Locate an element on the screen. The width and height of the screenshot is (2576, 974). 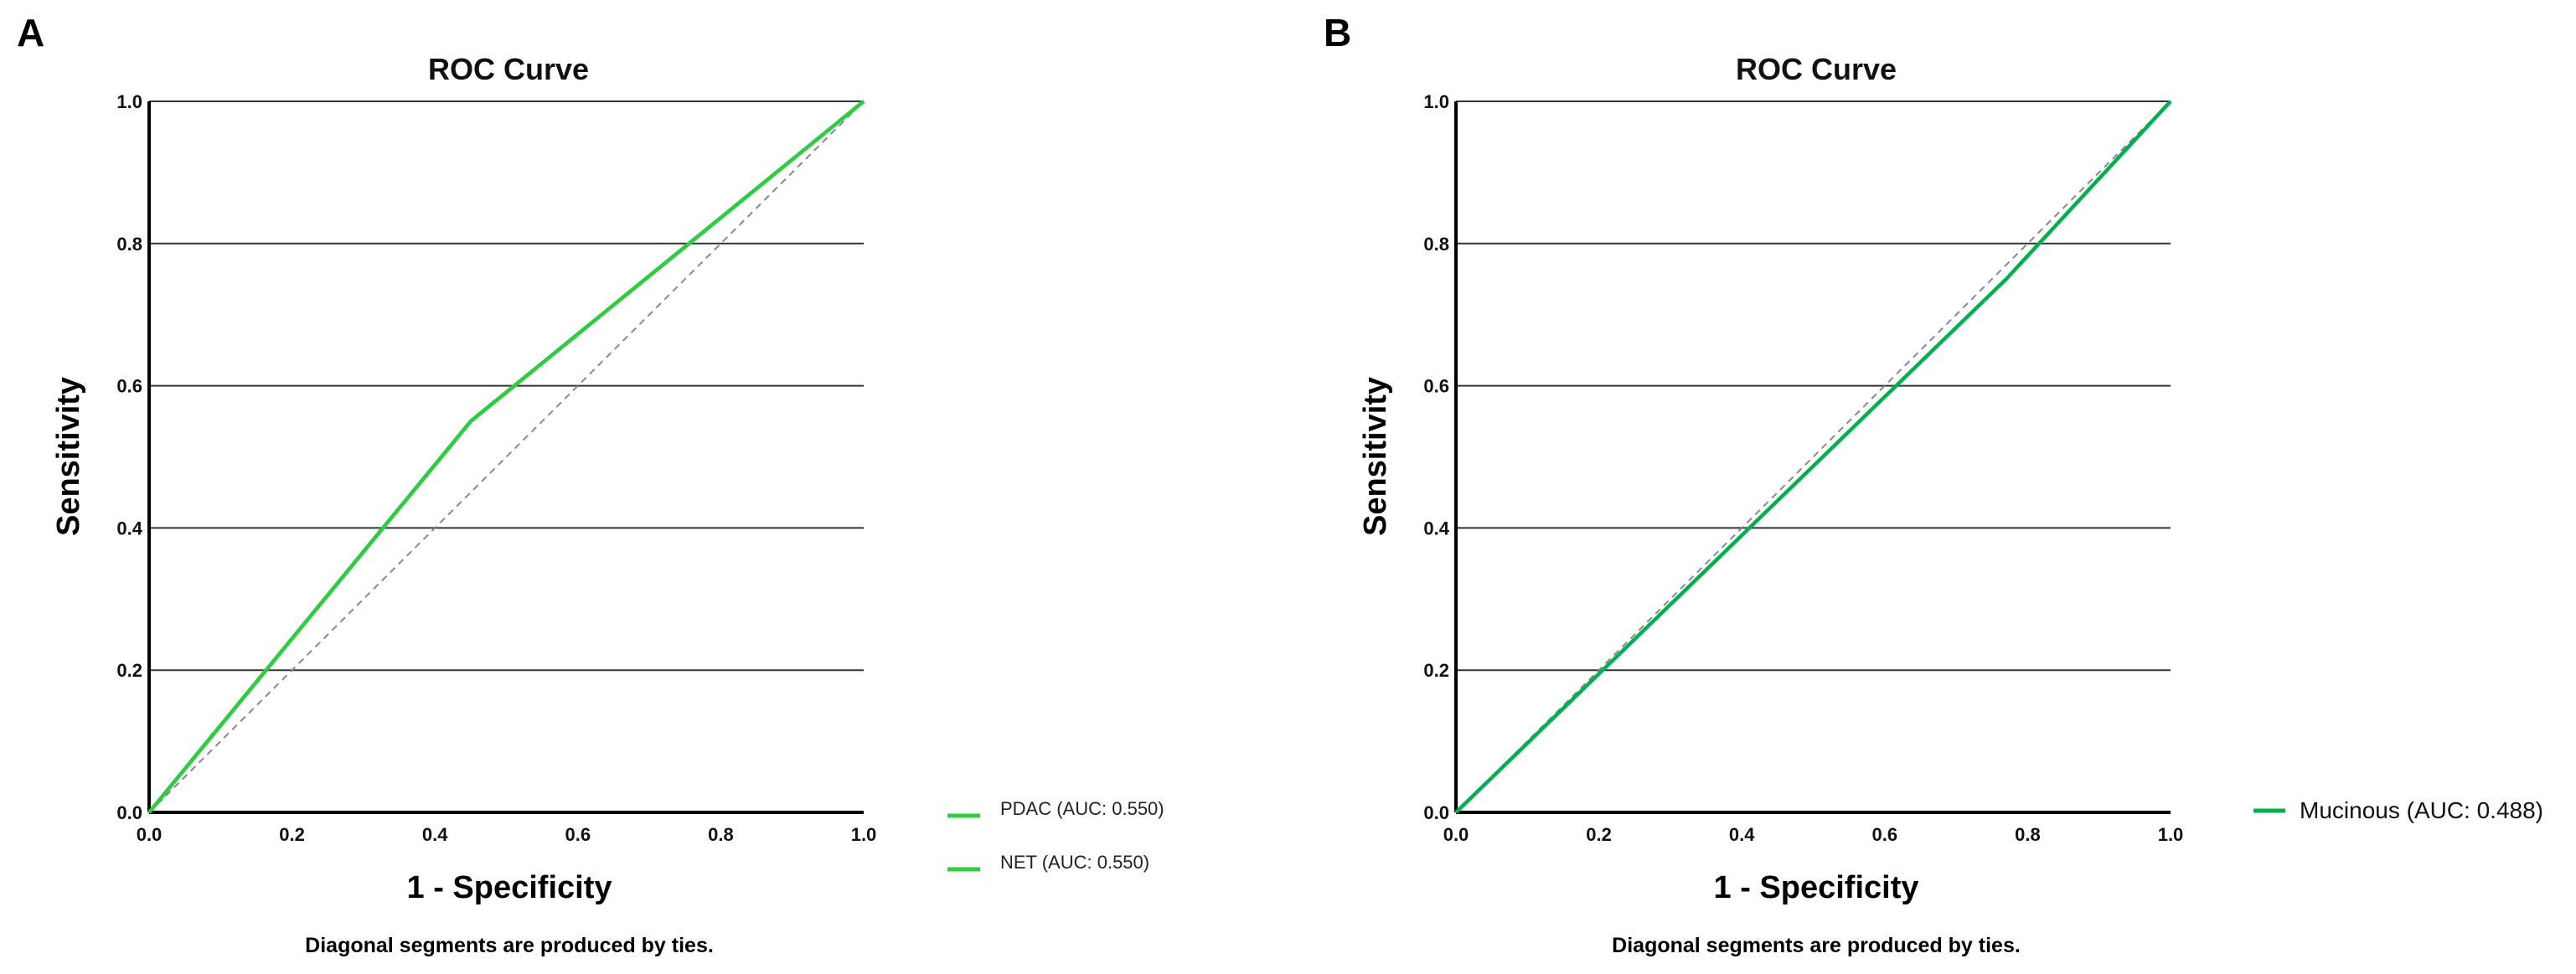
legend-label-net: NET (AUC: 0.550) is located at coordinates (1074, 862).